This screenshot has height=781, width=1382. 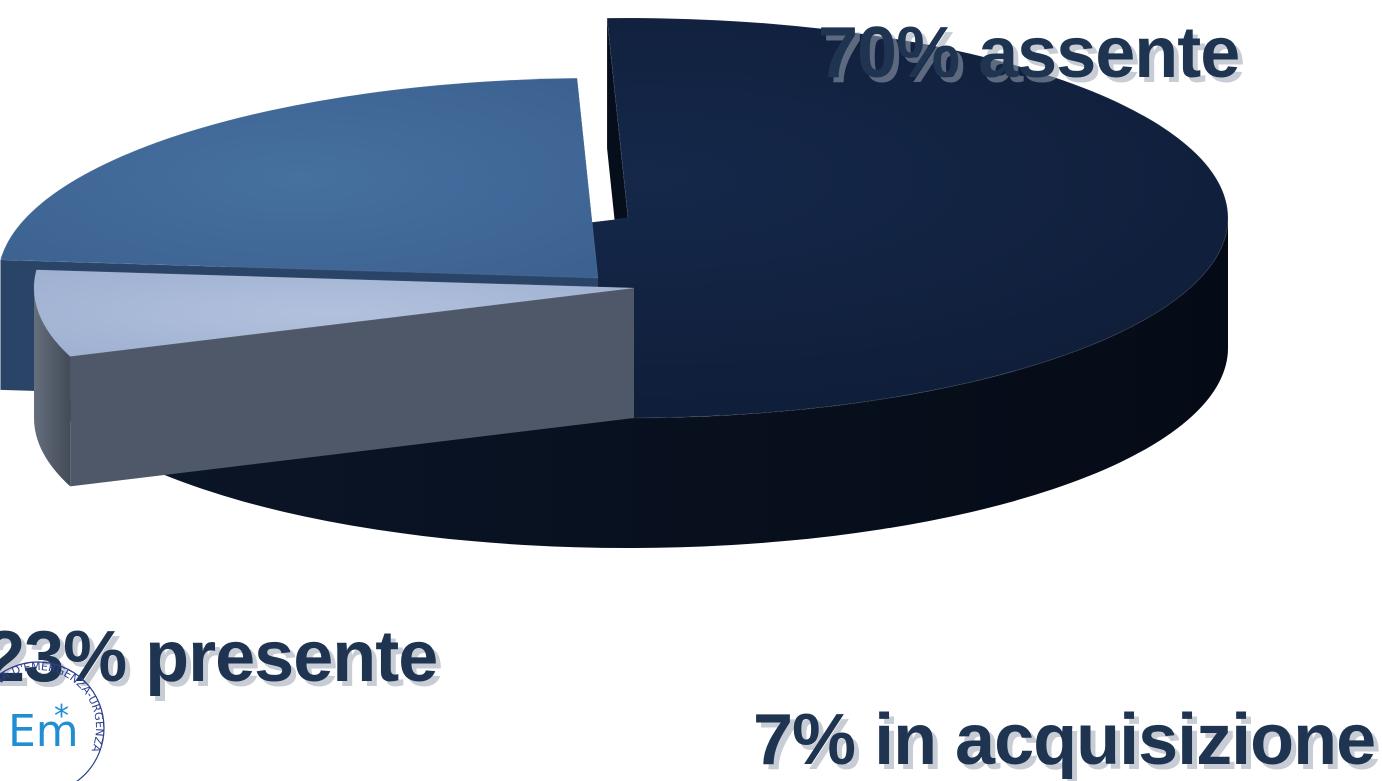 What do you see at coordinates (43, 731) in the screenshot?
I see `logo-mark: Em` at bounding box center [43, 731].